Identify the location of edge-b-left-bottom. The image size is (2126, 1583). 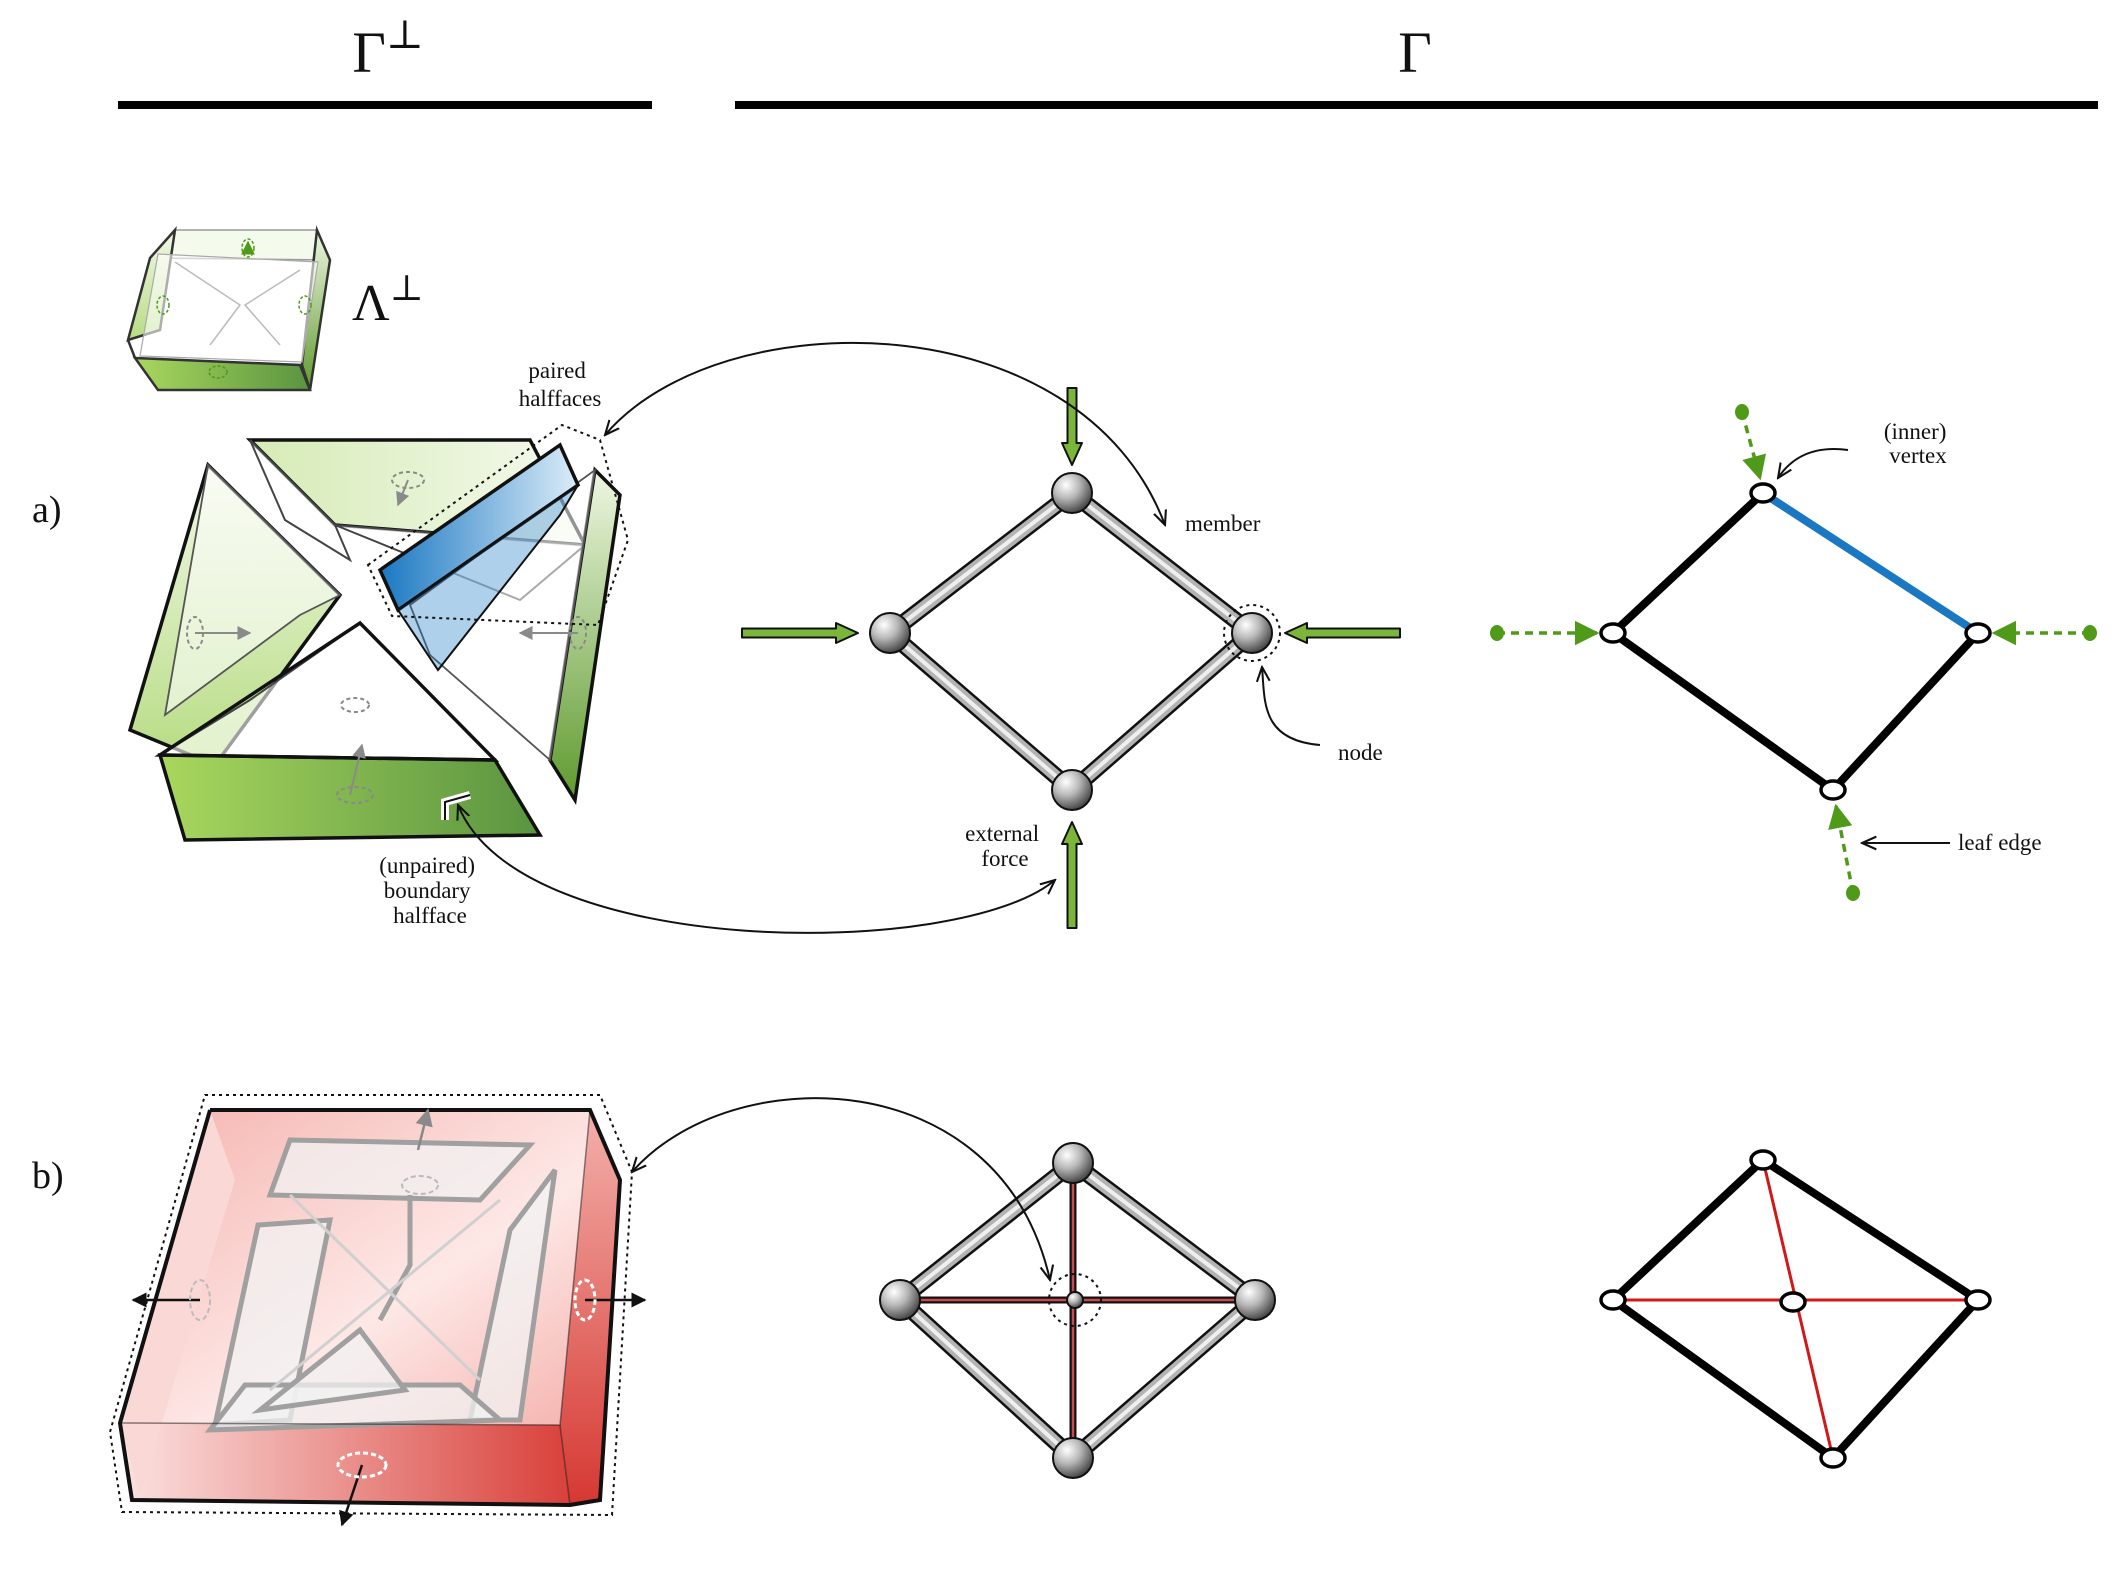
(1723, 1379).